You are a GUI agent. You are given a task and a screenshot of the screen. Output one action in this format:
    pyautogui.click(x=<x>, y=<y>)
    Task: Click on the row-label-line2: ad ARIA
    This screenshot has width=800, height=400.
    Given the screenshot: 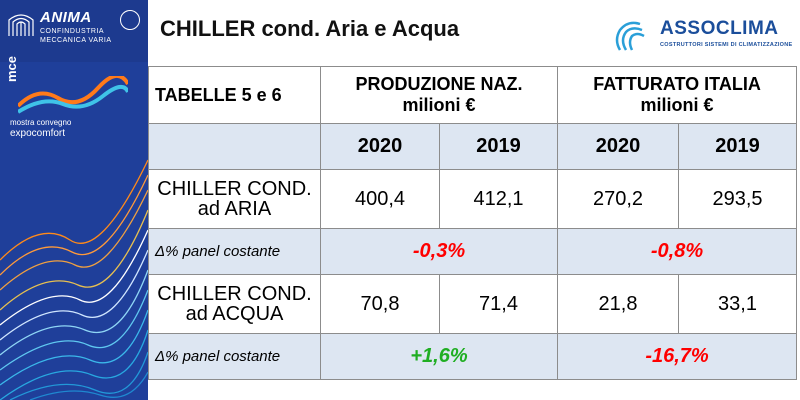 What is the action you would take?
    pyautogui.click(x=234, y=209)
    